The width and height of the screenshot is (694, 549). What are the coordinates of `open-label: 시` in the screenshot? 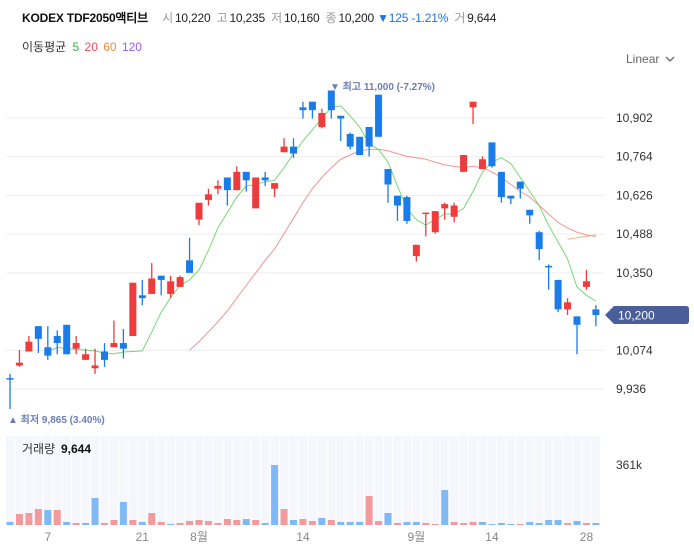 It's located at (167, 18).